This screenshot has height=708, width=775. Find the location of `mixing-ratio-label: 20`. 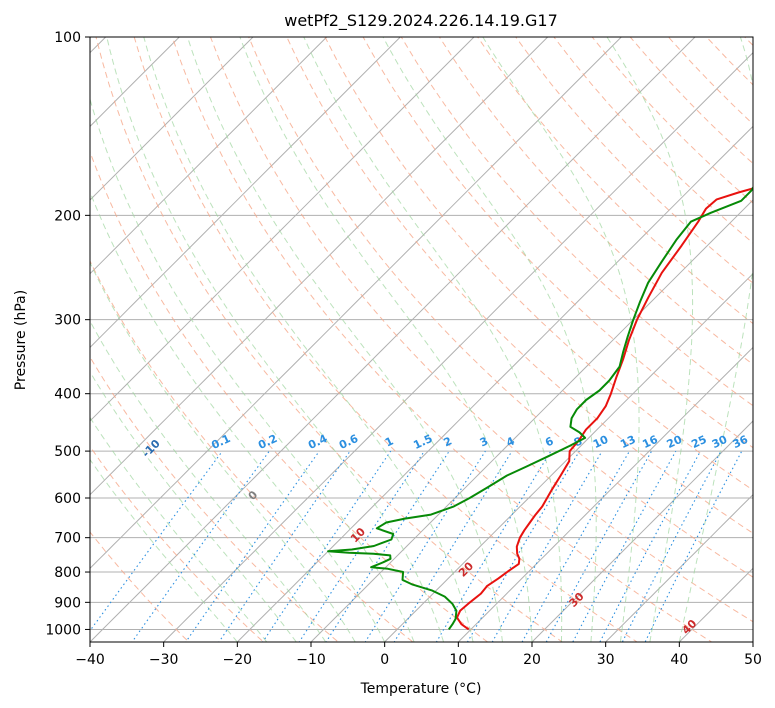

mixing-ratio-label: 20 is located at coordinates (675, 442).